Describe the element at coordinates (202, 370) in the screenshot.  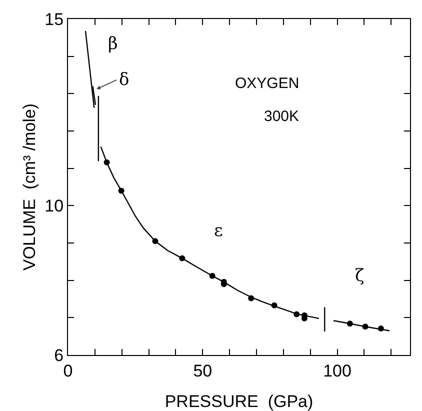
I see `x-tick-label: 50` at that location.